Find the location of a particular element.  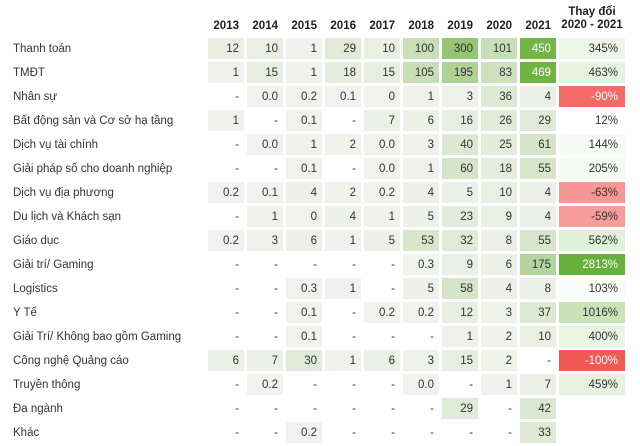

value-cell: 12 is located at coordinates (226, 48).